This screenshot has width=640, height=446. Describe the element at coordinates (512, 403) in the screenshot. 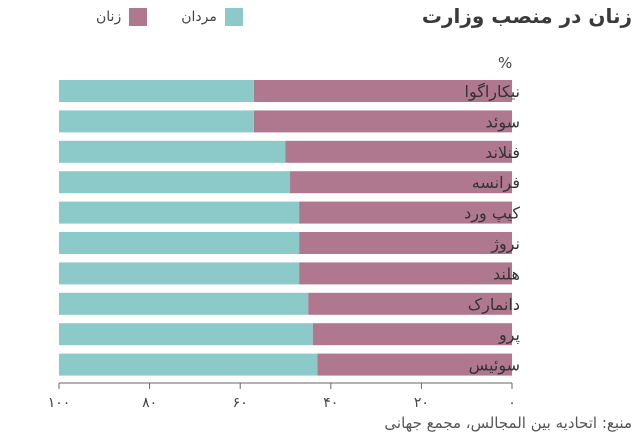

I see `x-tick-label-0: ۰` at that location.